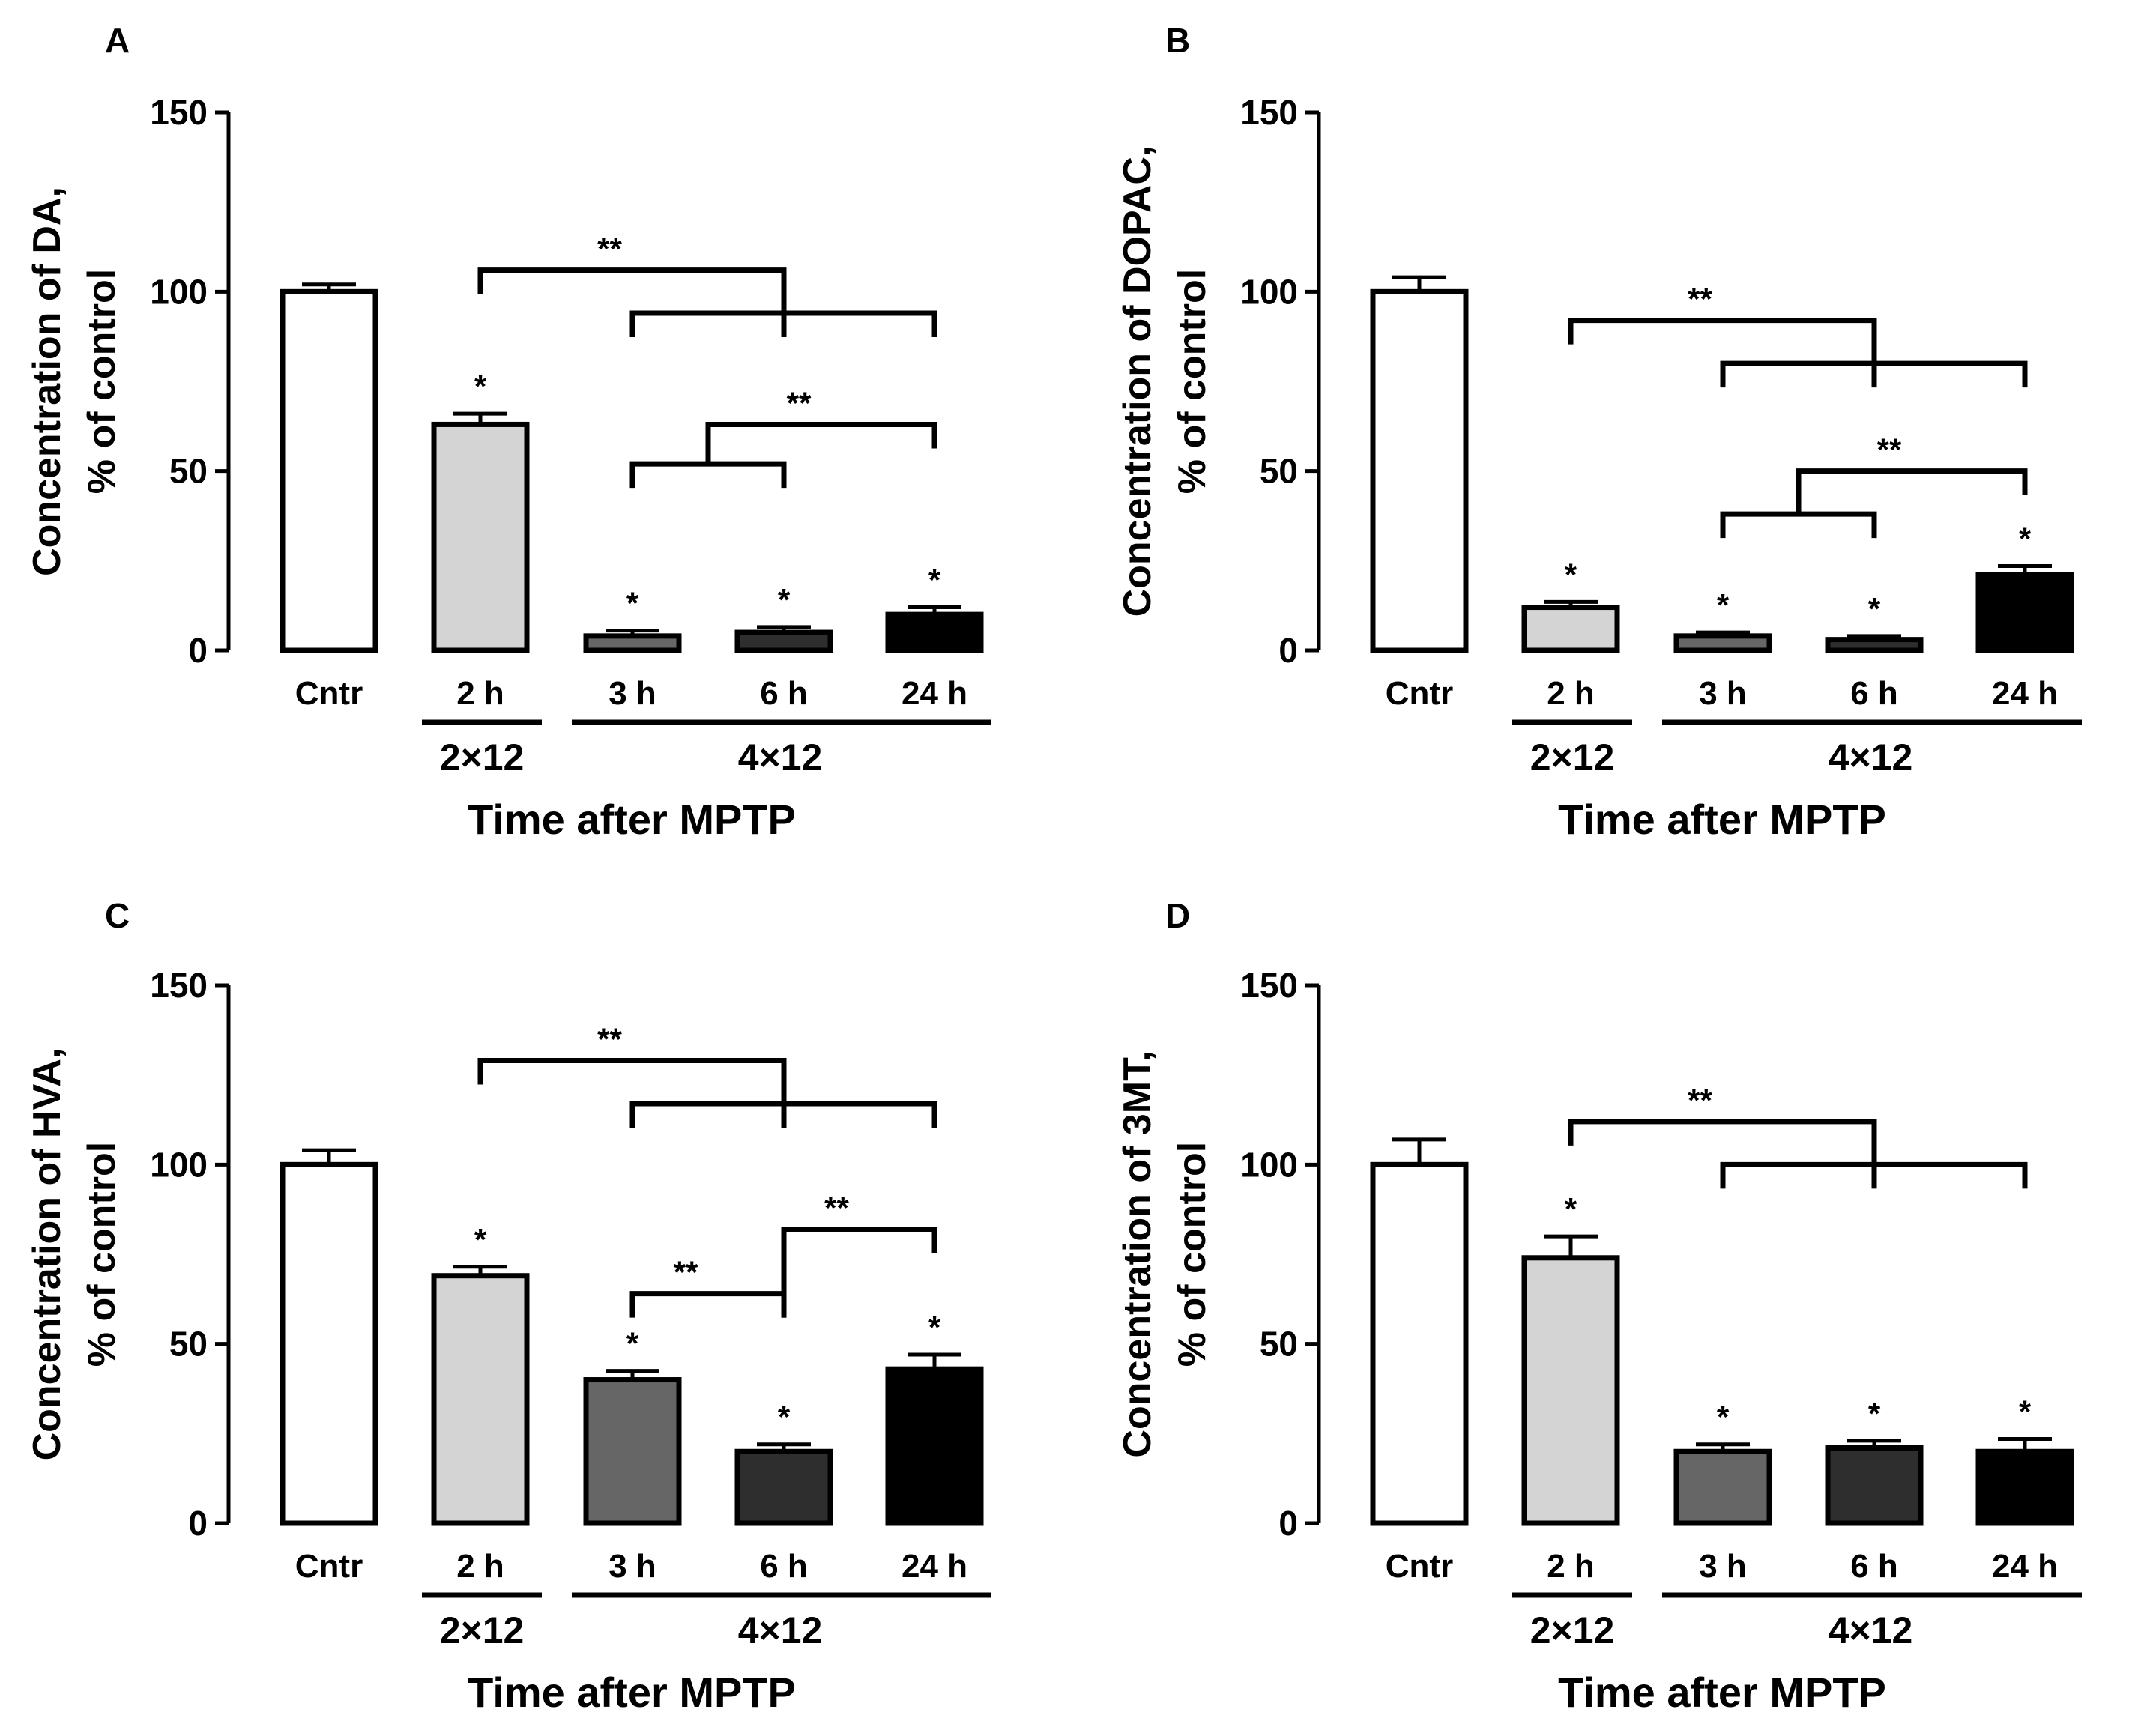 This screenshot has height=1736, width=2153. Describe the element at coordinates (1137, 381) in the screenshot. I see `y-axis-title: Concentration of DOPAC,` at that location.